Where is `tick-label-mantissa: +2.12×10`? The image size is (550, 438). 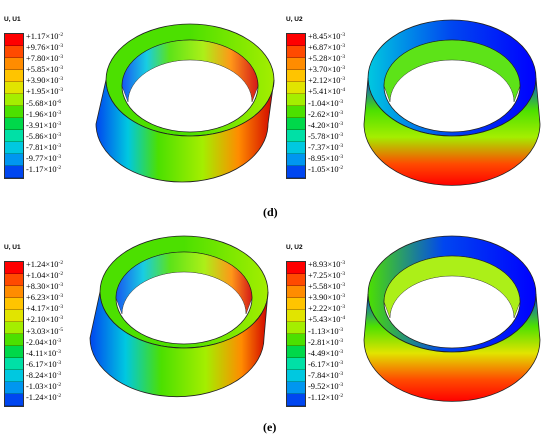 tick-label-mantissa: +2.12×10 is located at coordinates (324, 81).